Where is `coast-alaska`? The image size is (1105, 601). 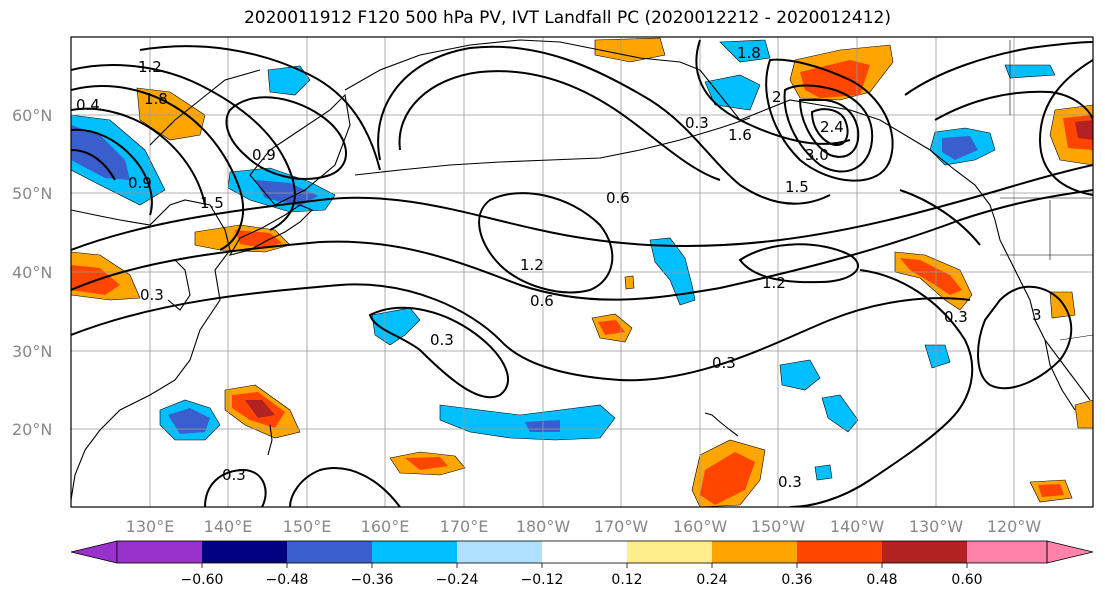
coast-alaska is located at coordinates (847, 145).